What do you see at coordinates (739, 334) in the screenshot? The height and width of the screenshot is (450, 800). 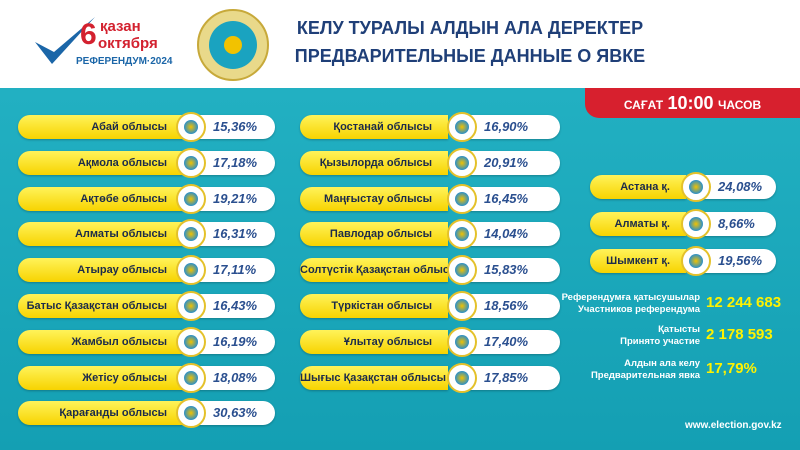 I see `summary-value: 2 178 593` at bounding box center [739, 334].